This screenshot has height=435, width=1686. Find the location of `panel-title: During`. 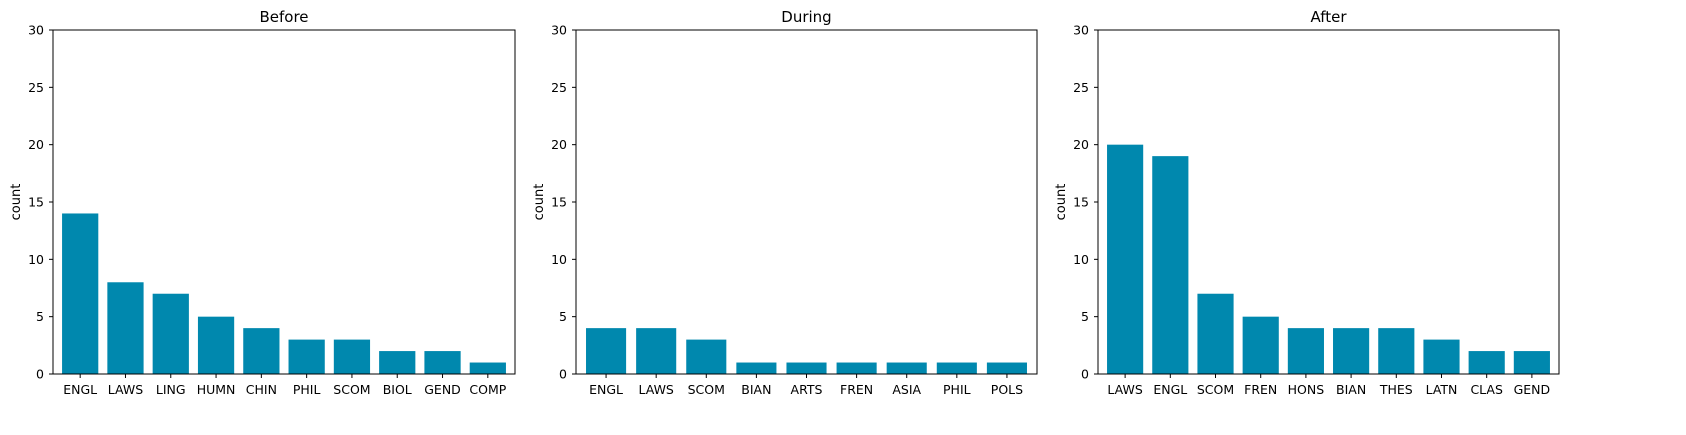

panel-title: During is located at coordinates (806, 17).